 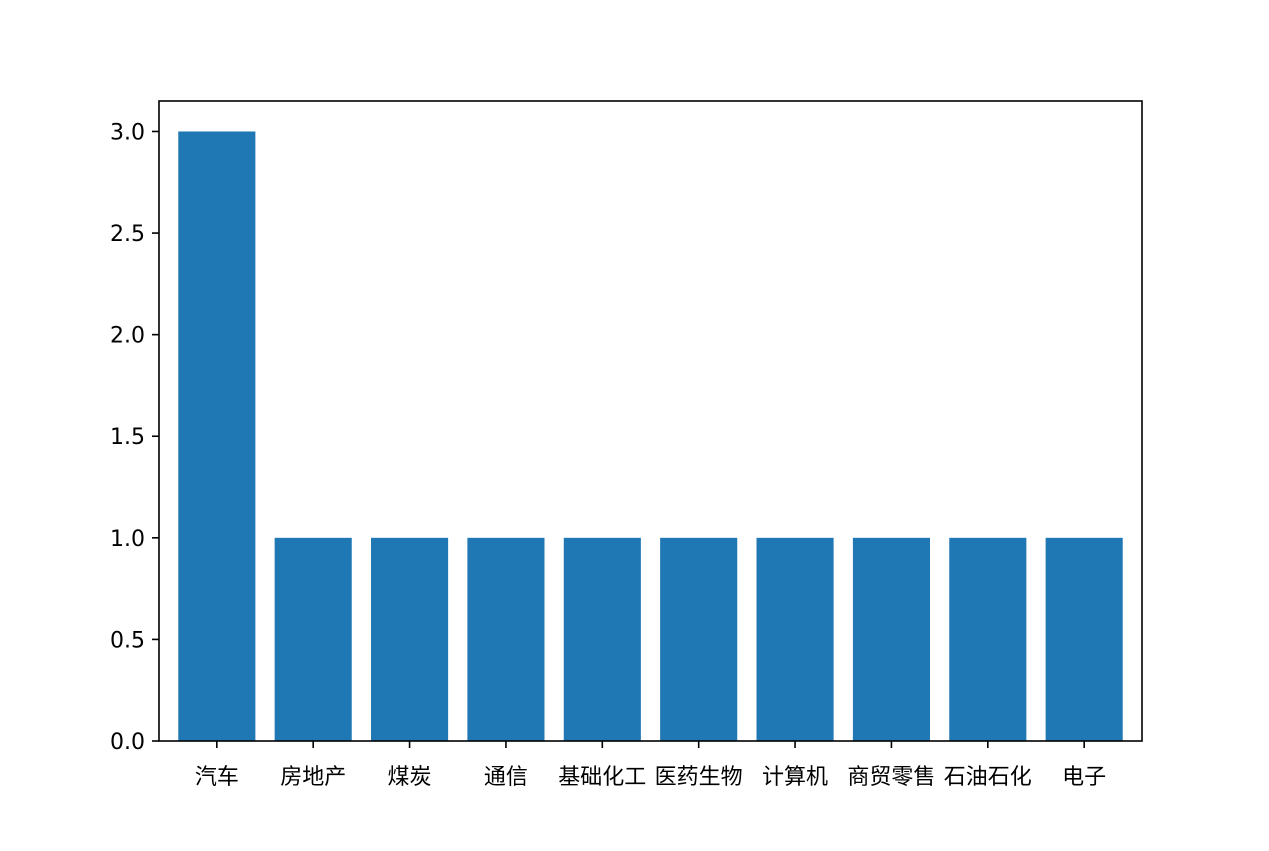 What do you see at coordinates (127, 336) in the screenshot?
I see `y-tick-label: 2.0` at bounding box center [127, 336].